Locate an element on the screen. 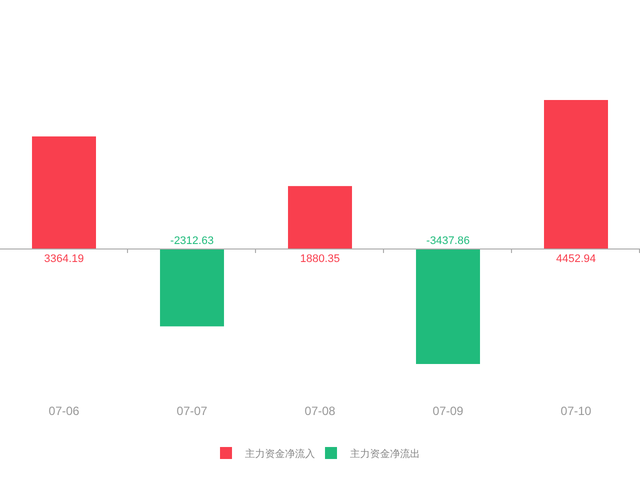 Image resolution: width=640 pixels, height=480 pixels. x-tick-label: 07-08 is located at coordinates (320, 411).